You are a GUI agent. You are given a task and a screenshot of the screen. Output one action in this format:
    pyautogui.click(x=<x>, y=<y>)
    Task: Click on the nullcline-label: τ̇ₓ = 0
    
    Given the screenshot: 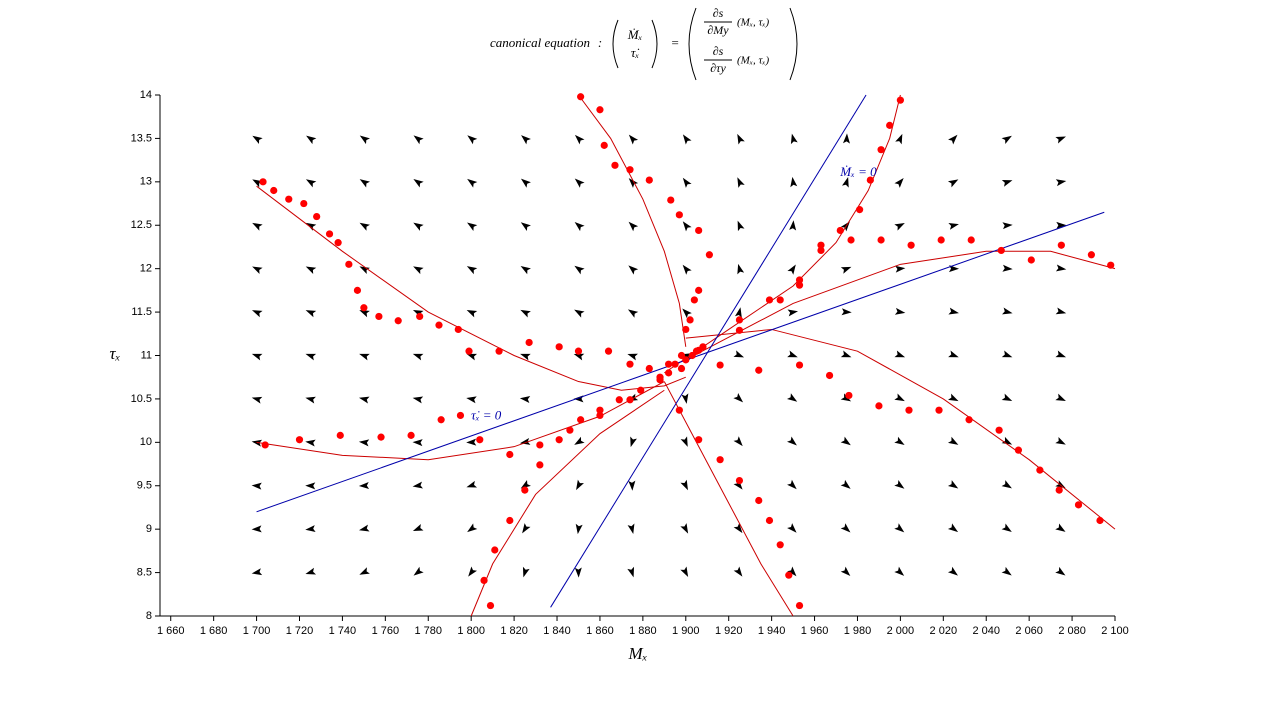 What is the action you would take?
    pyautogui.click(x=486, y=414)
    